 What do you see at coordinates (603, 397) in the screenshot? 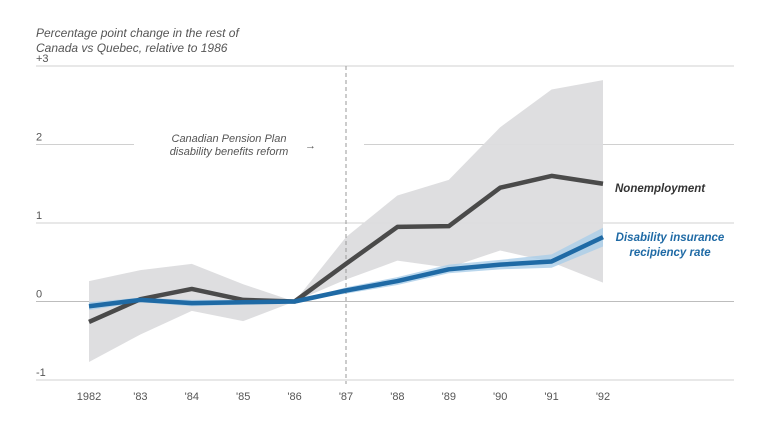
I see `x-tick-label: '92` at bounding box center [603, 397].